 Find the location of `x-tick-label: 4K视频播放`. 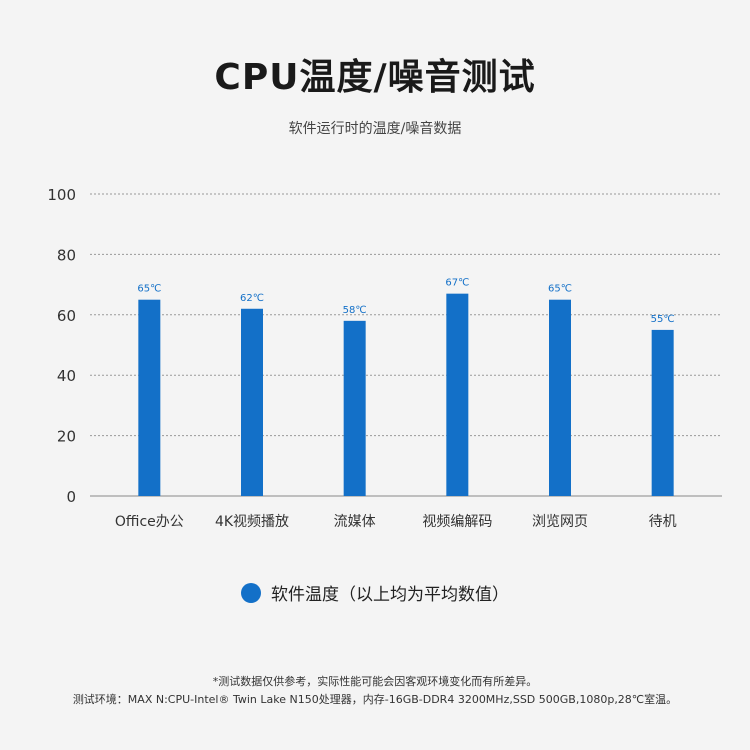

x-tick-label: 4K视频播放 is located at coordinates (252, 522).